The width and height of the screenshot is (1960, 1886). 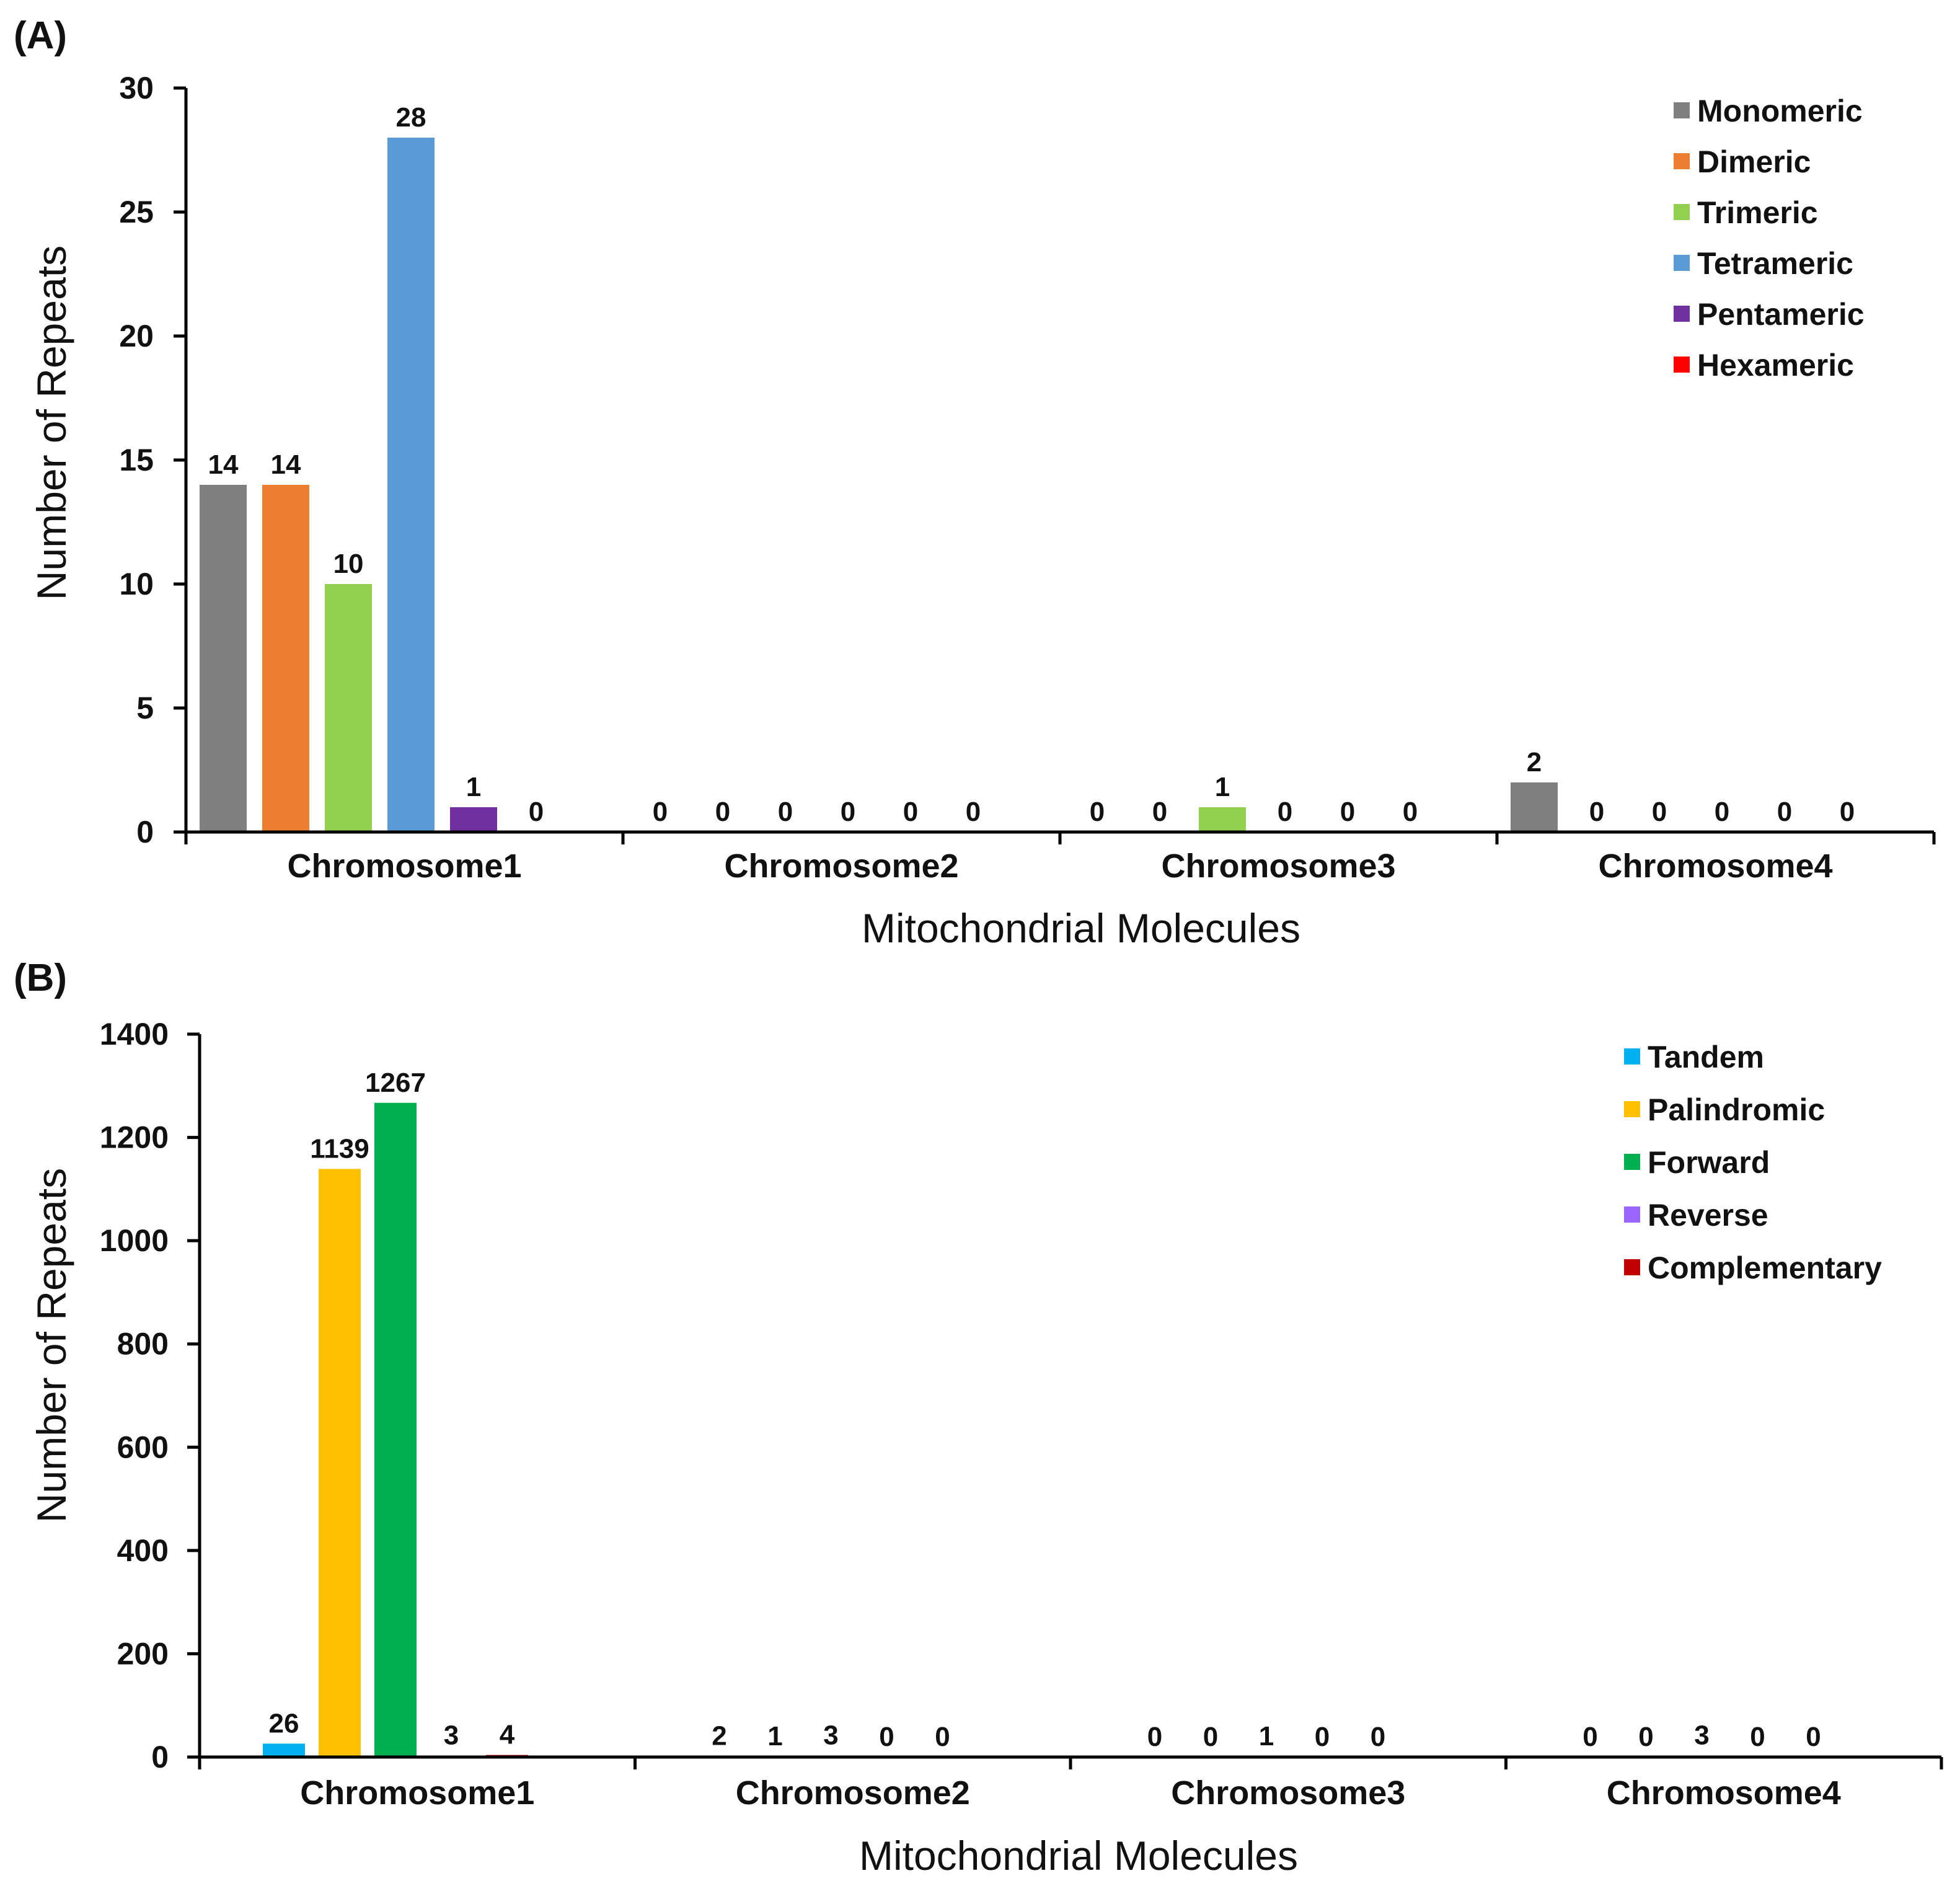 What do you see at coordinates (841, 866) in the screenshot?
I see `panel-a-category-label: Chromosome2` at bounding box center [841, 866].